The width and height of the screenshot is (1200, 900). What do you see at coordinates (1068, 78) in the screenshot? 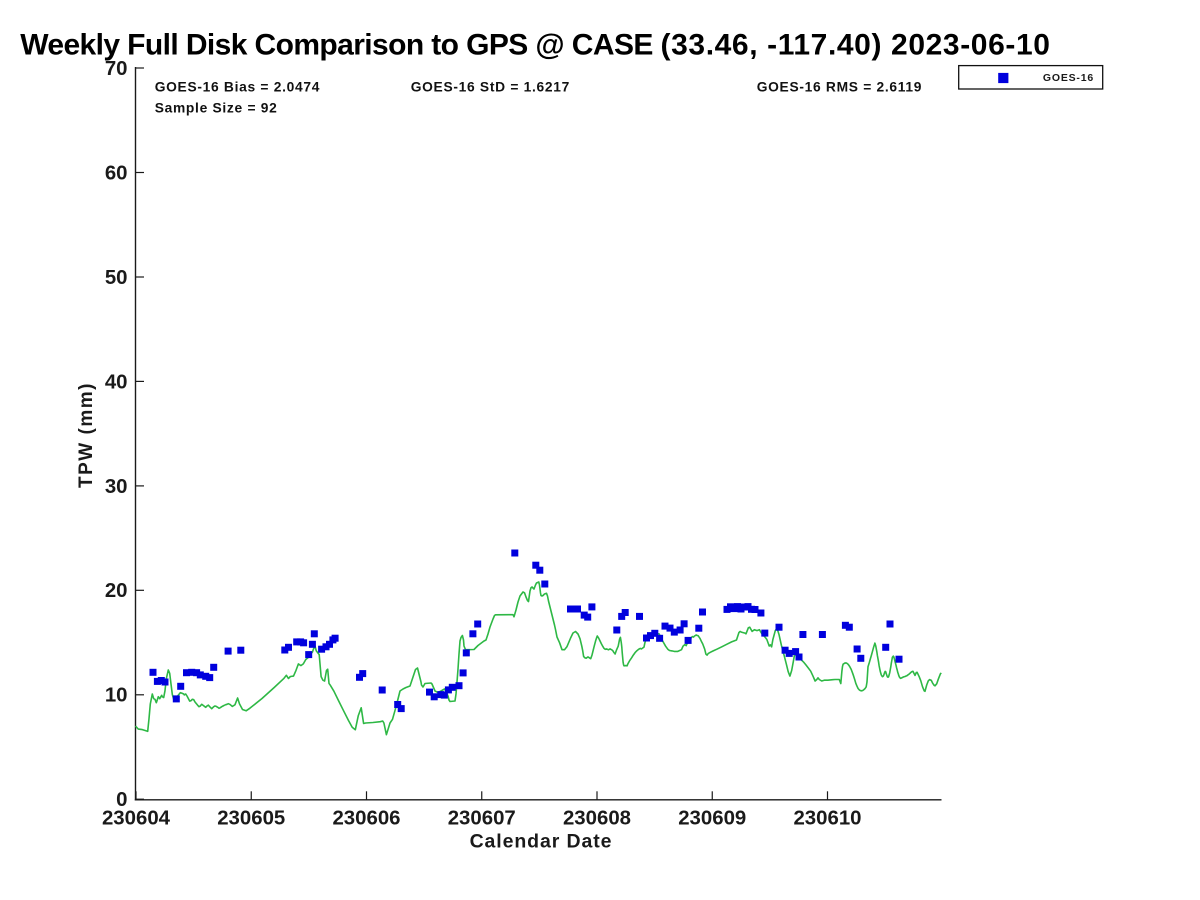
I see `svg-text: GOES-16` at bounding box center [1068, 78].